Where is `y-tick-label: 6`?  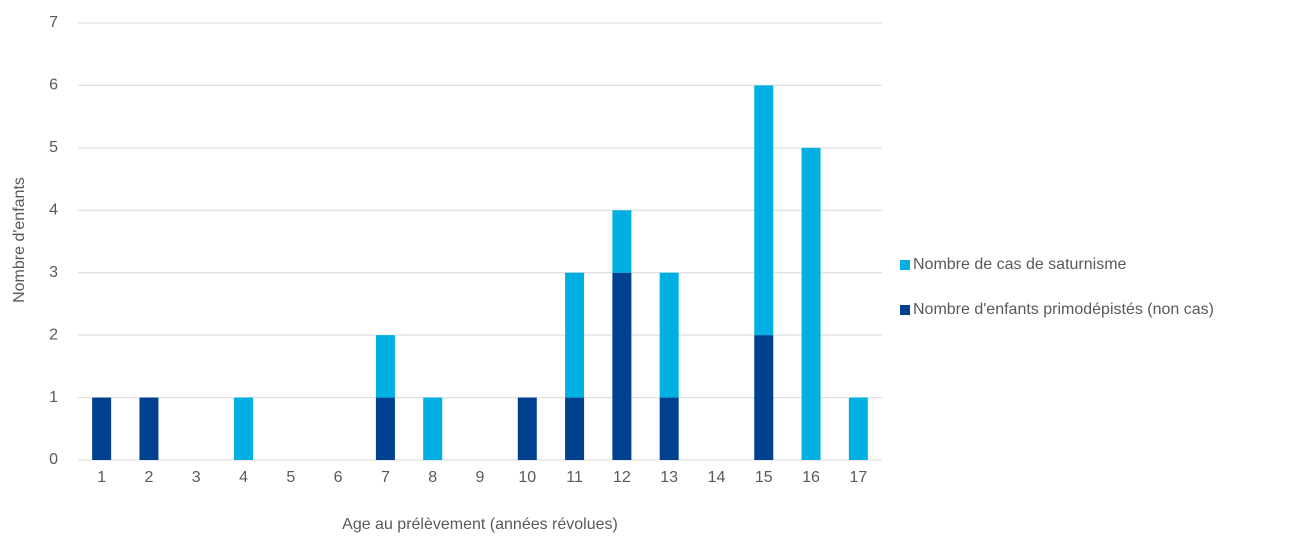
y-tick-label: 6 is located at coordinates (53, 85).